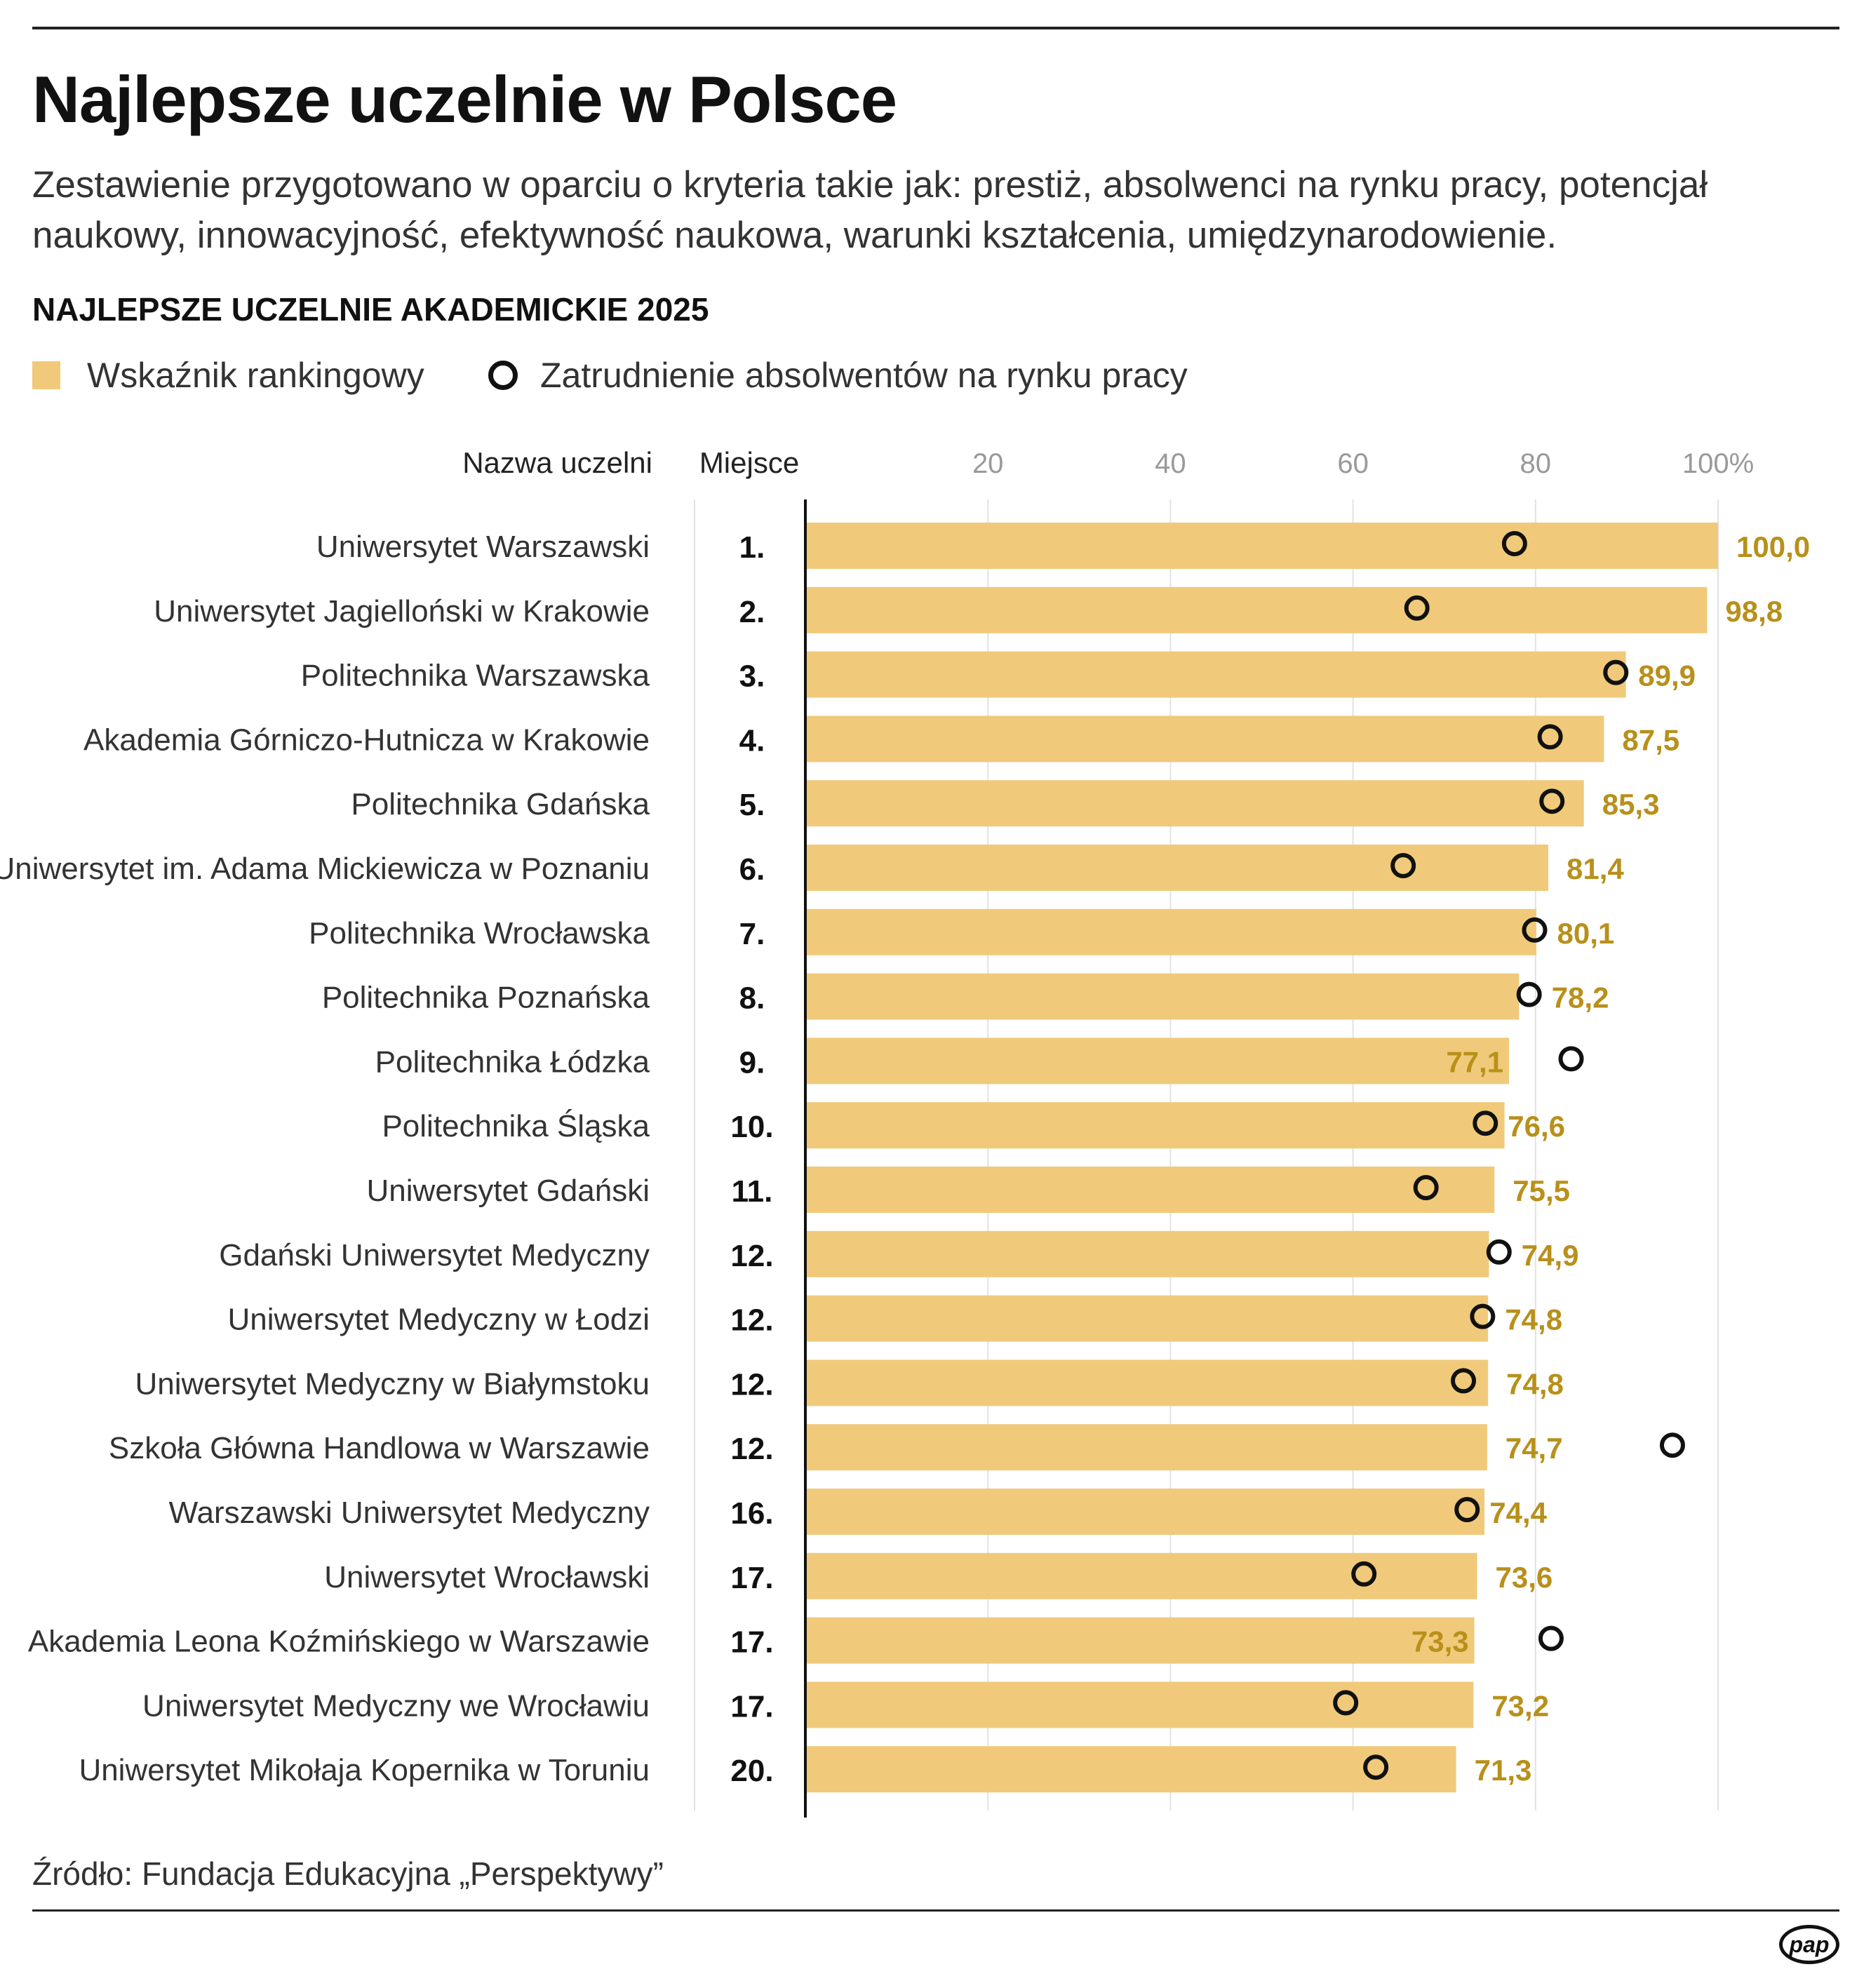 This screenshot has width=1871, height=1988. I want to click on university-name: Politechnika Warszawska, so click(475, 676).